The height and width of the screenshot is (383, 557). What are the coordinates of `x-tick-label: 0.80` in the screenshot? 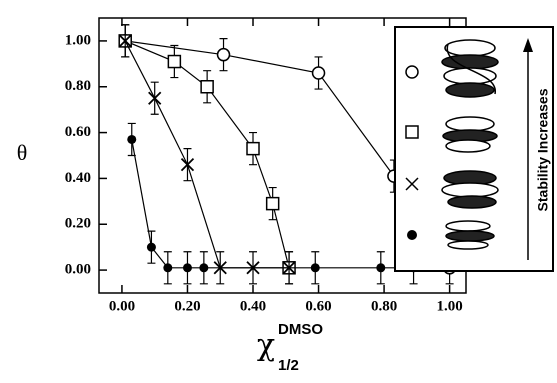 It's located at (384, 306).